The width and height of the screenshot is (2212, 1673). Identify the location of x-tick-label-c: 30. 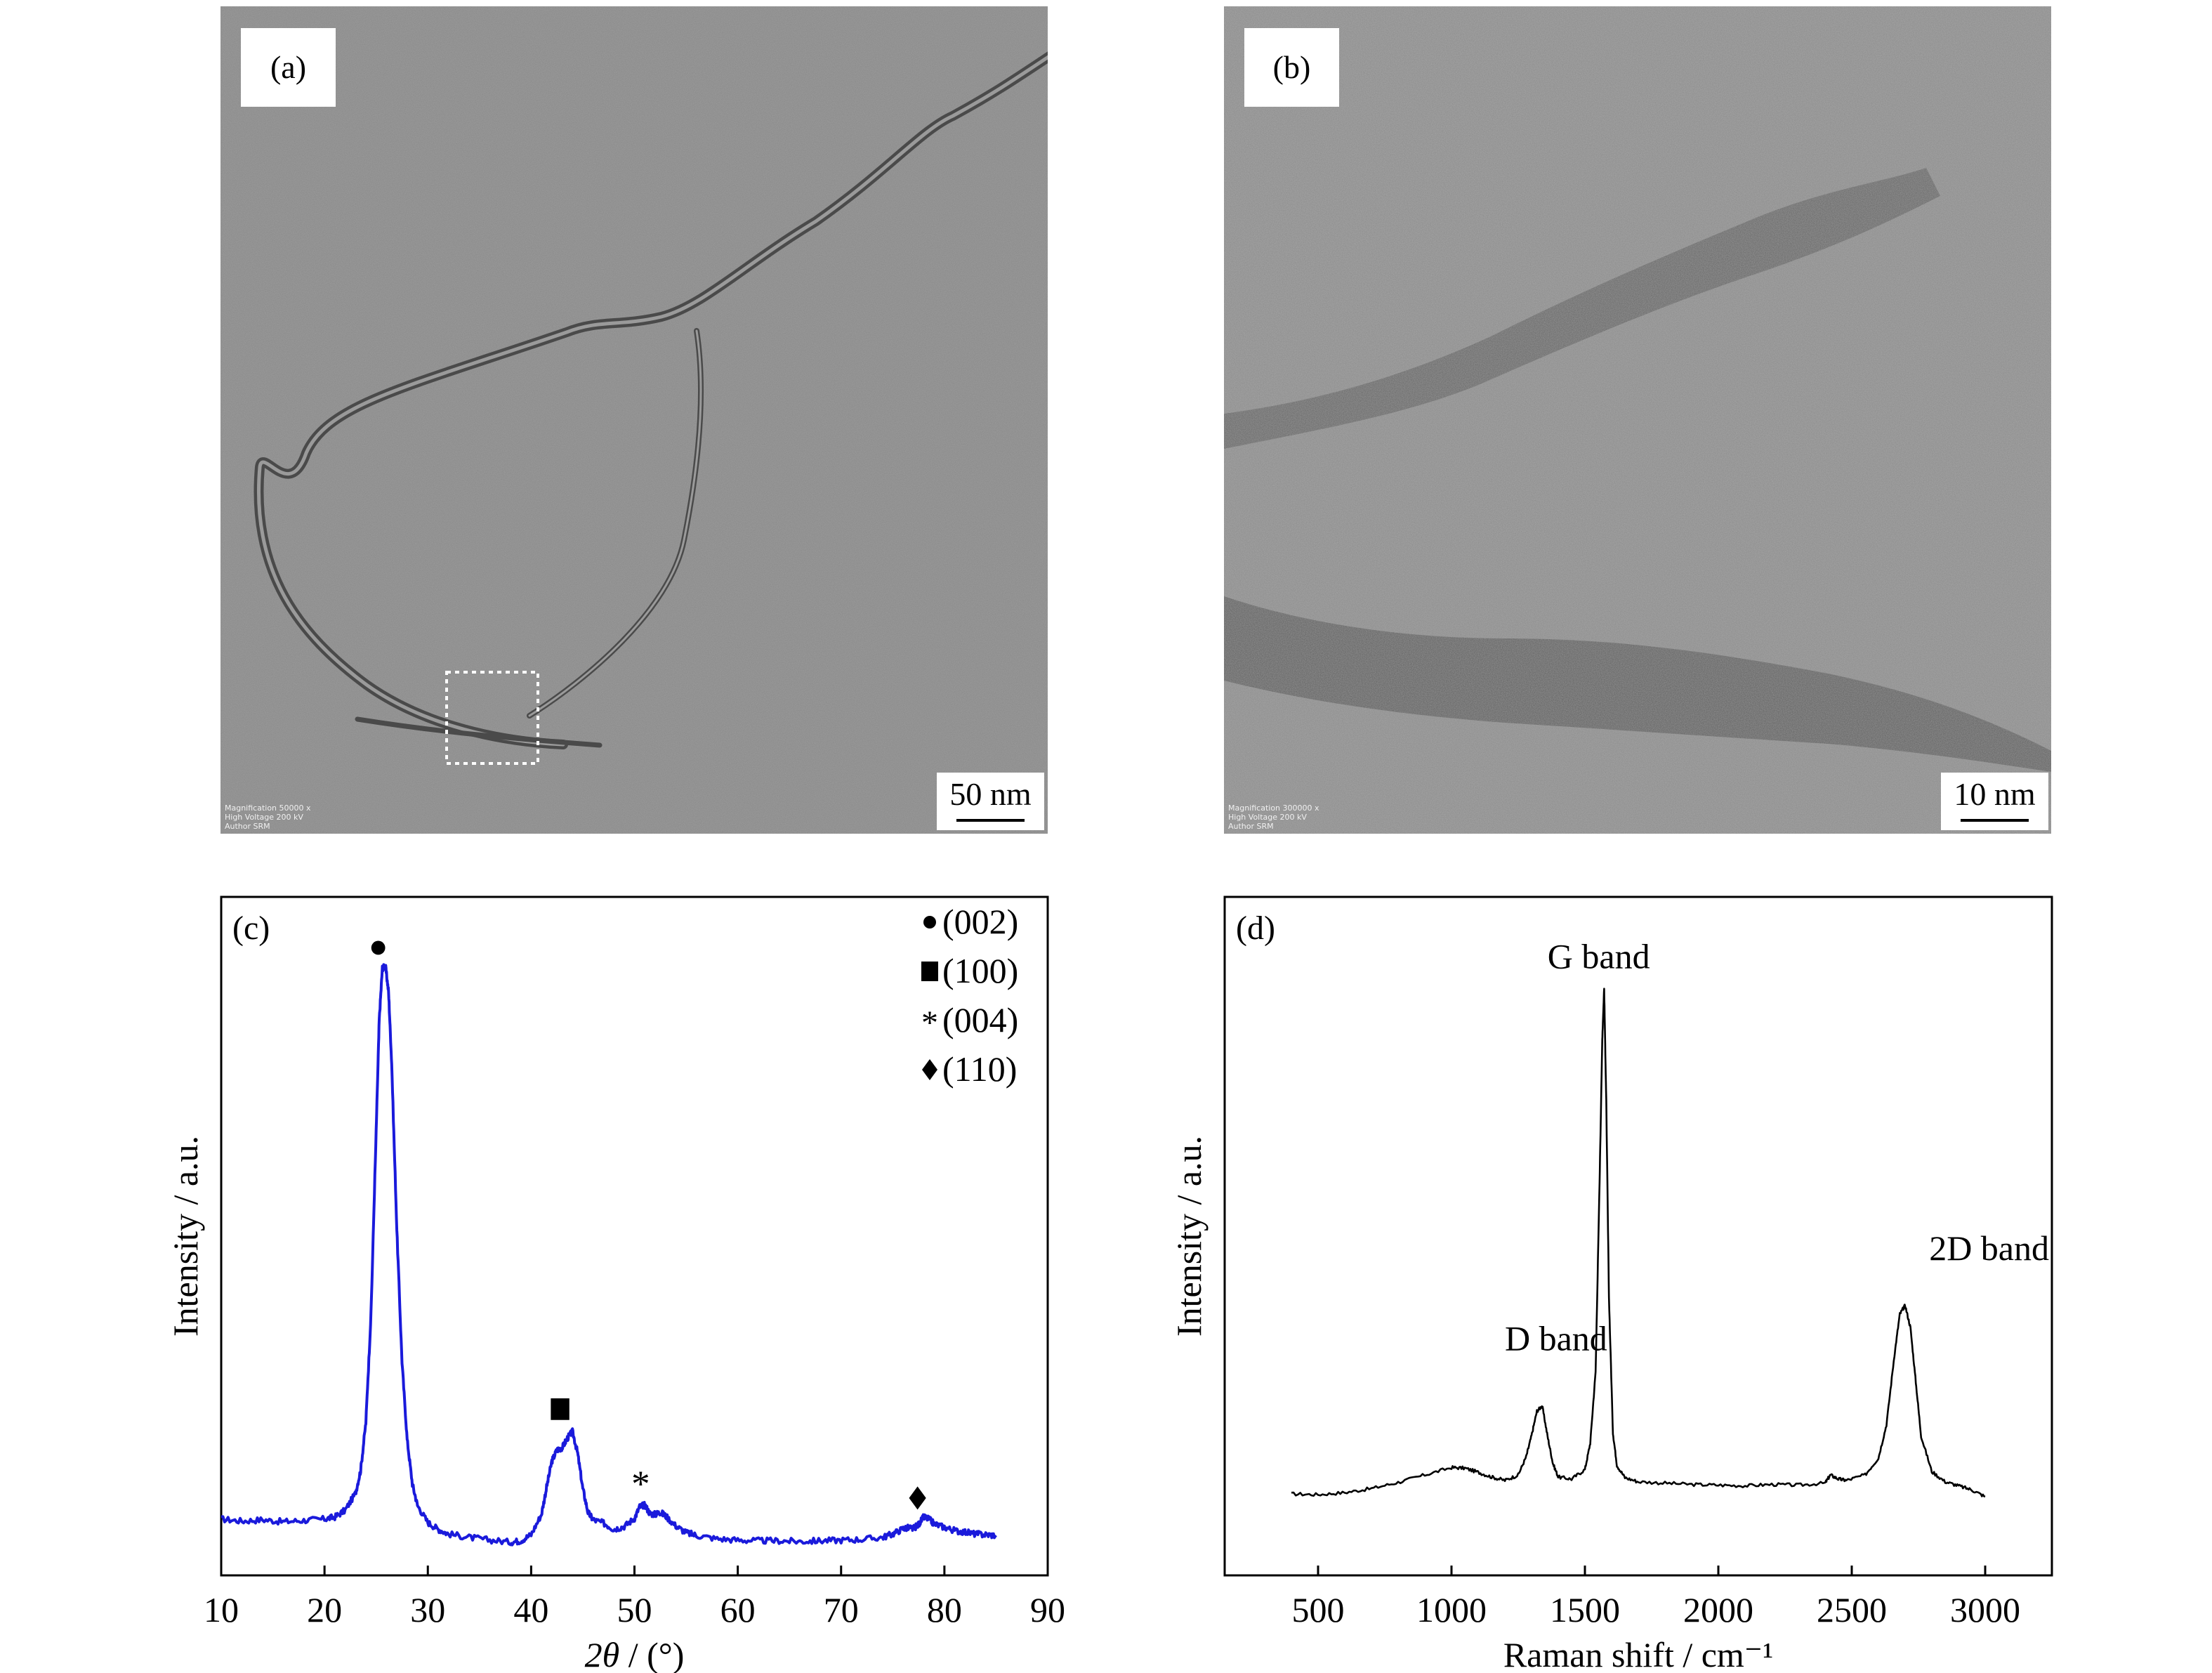
(427, 1610).